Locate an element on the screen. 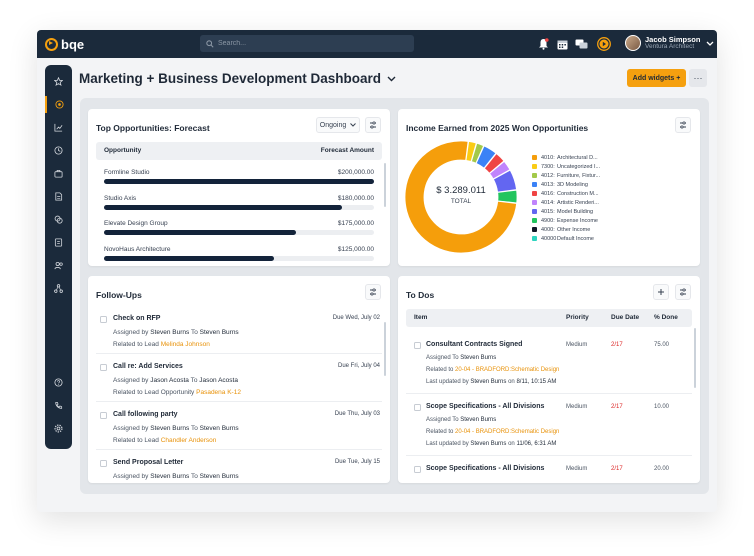 This screenshot has height=556, width=754. income-donut-chart is located at coordinates (461, 197).